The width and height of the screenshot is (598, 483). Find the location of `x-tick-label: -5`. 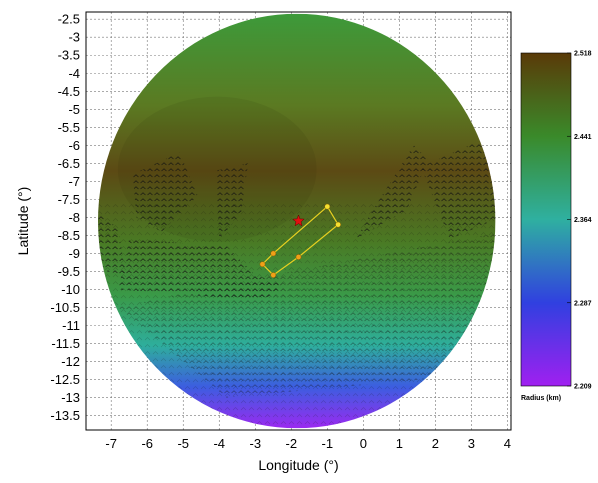

x-tick-label: -5 is located at coordinates (183, 443).